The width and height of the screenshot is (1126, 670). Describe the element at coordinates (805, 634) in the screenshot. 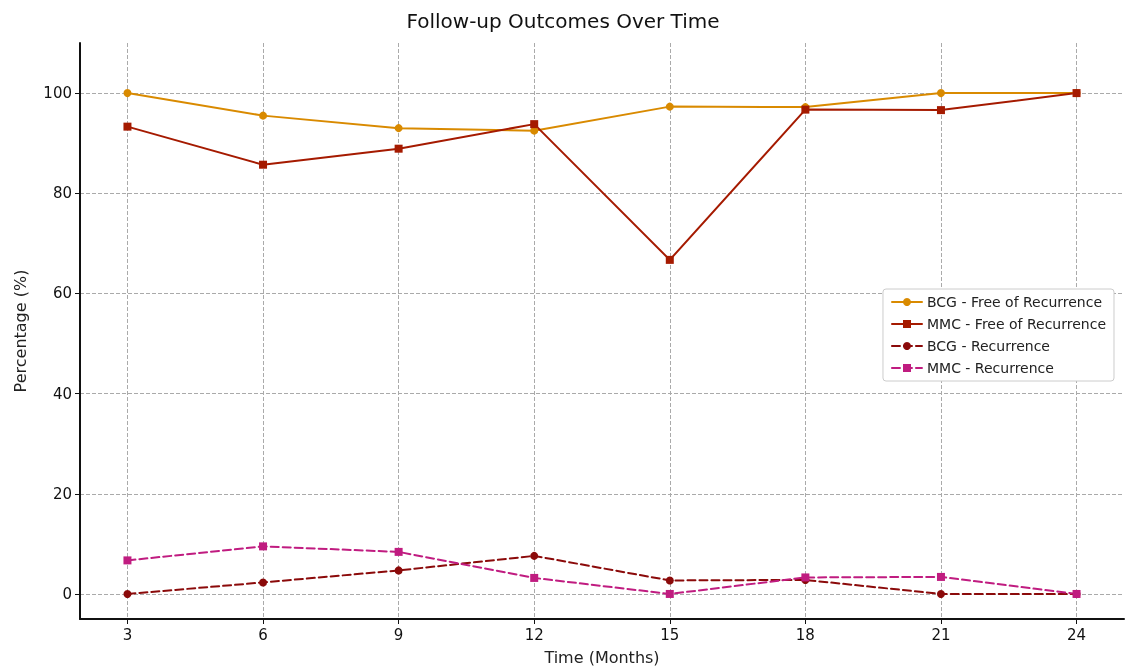

I see `x-tick-label: 18` at that location.